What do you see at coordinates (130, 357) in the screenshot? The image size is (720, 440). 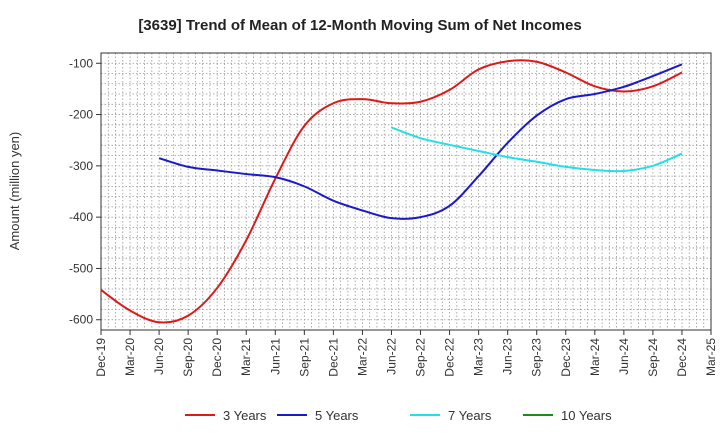 I see `x-tick-label: Mar-20` at bounding box center [130, 357].